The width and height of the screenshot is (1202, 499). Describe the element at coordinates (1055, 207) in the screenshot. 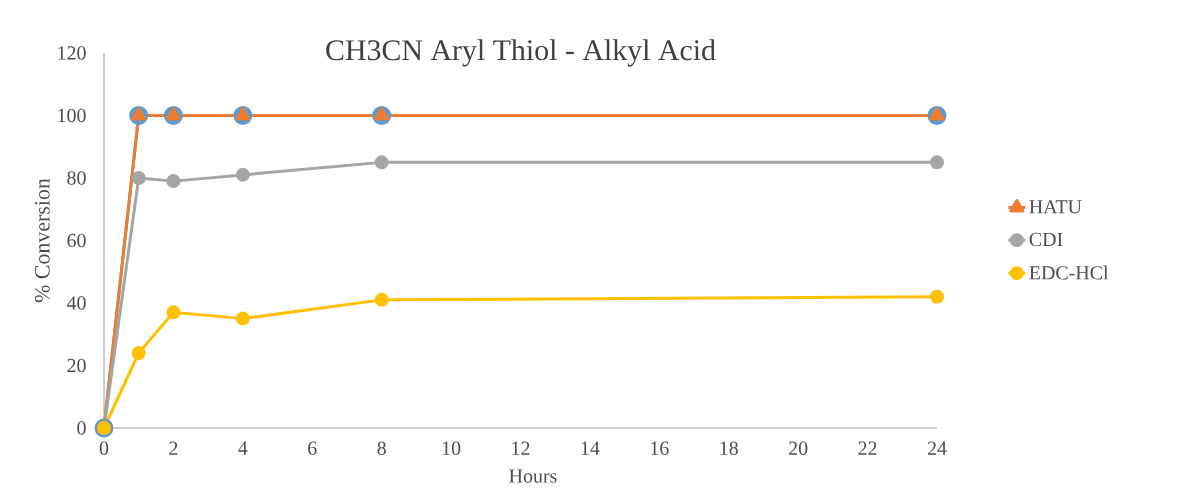

I see `legend-label: HATU` at that location.